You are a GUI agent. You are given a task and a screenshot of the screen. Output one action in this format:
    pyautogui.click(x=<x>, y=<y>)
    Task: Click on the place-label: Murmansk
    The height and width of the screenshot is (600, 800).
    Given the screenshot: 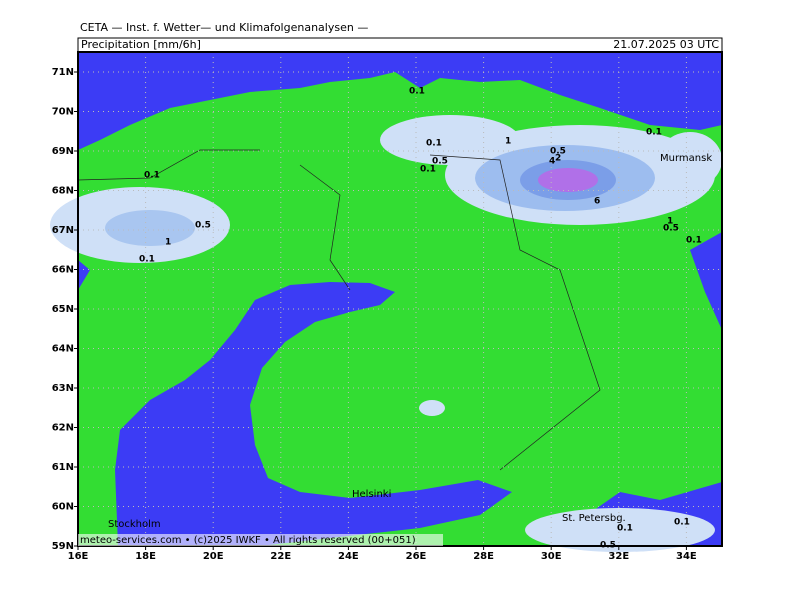 What is the action you would take?
    pyautogui.click(x=686, y=158)
    